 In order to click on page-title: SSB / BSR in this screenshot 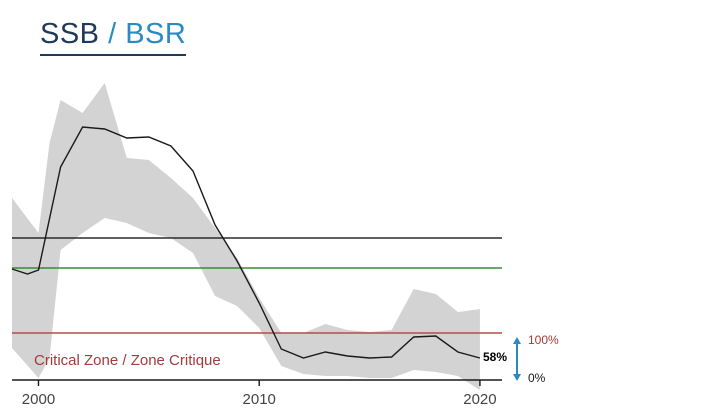, I will do `click(113, 38)`.